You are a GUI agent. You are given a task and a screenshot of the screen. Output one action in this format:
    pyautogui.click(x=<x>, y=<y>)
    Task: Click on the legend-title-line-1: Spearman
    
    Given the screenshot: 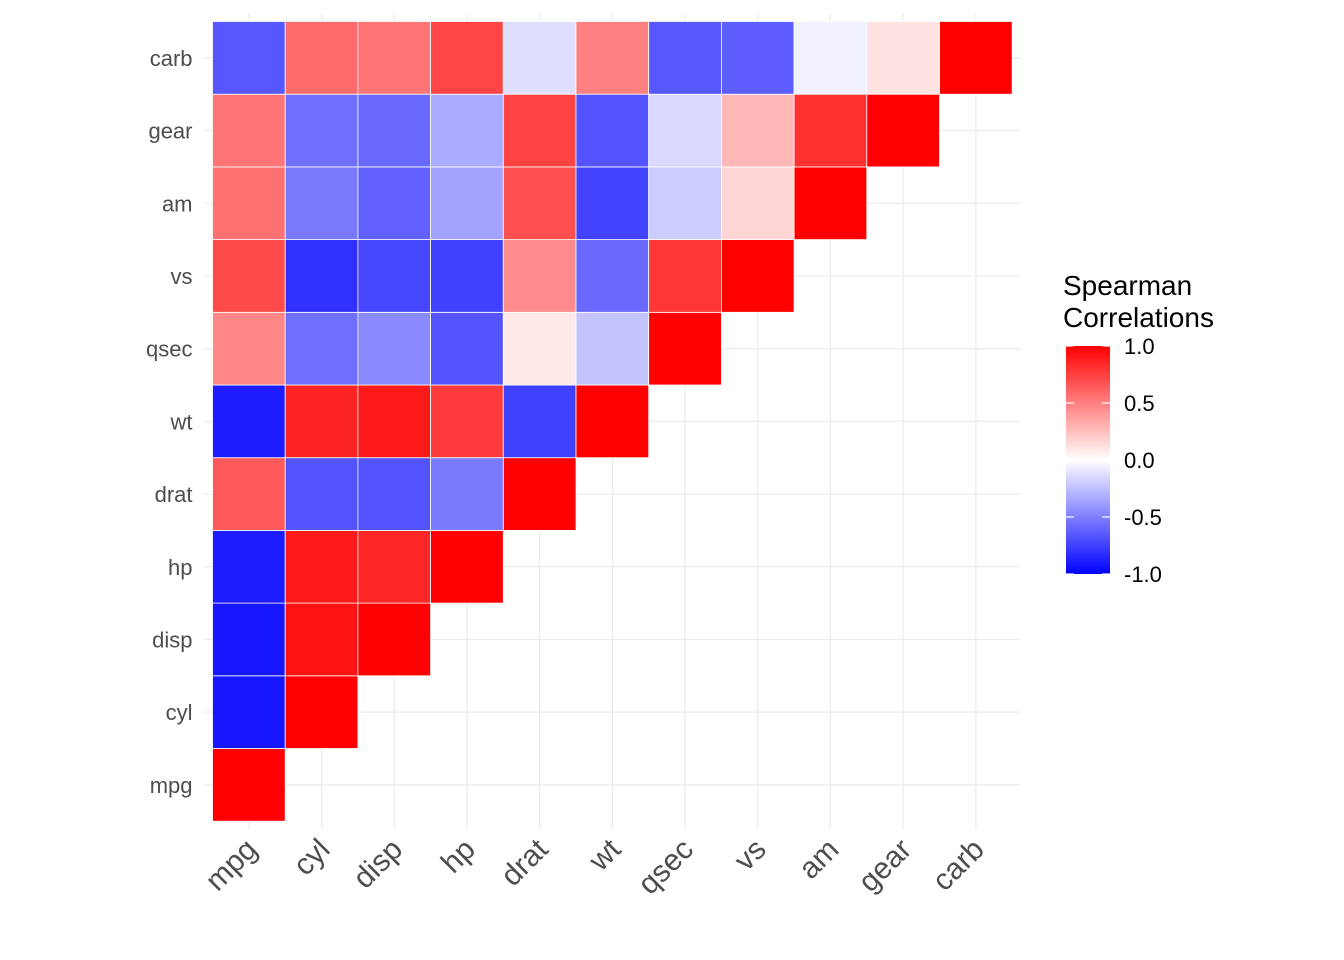 What is the action you would take?
    pyautogui.click(x=1127, y=285)
    